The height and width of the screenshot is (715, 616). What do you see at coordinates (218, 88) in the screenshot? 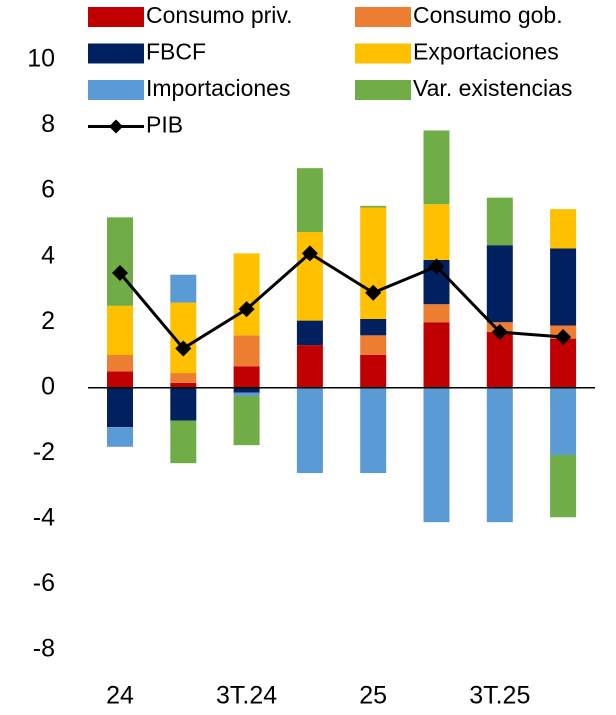
I see `legend-label: Importaciones` at bounding box center [218, 88].